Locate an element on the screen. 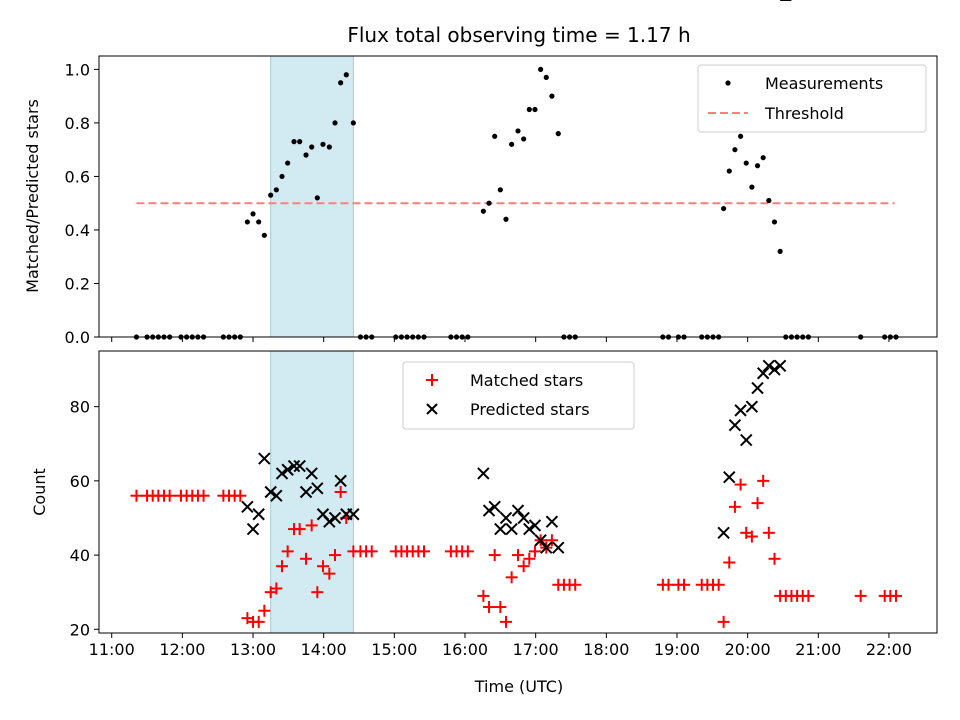  legend-predicted-marker is located at coordinates (432, 409).